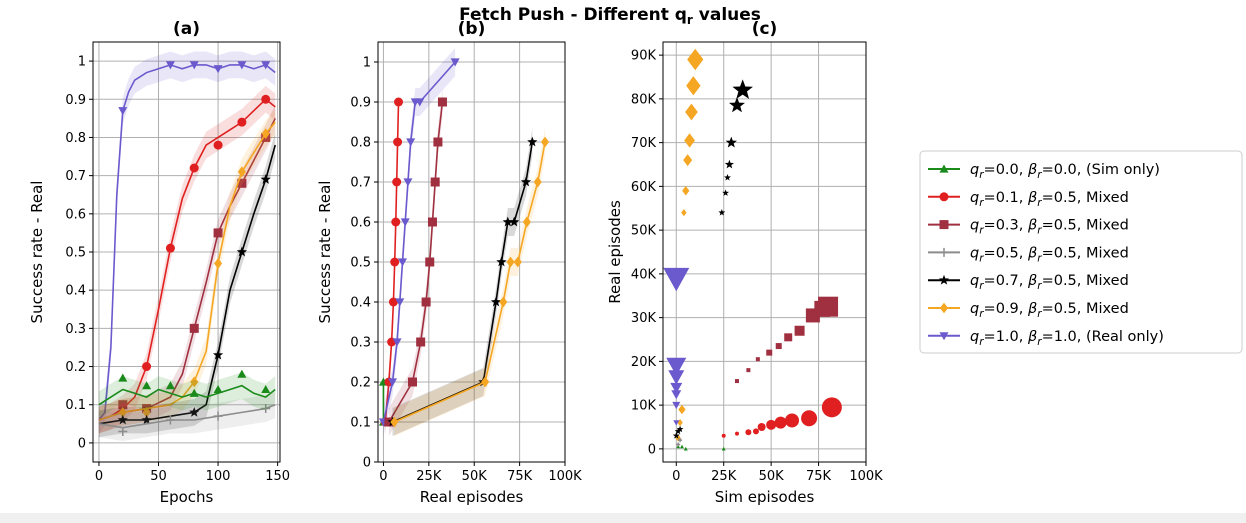 This screenshot has height=523, width=1246. Describe the element at coordinates (75, 405) in the screenshot. I see `y-tick-label: 0.1` at that location.